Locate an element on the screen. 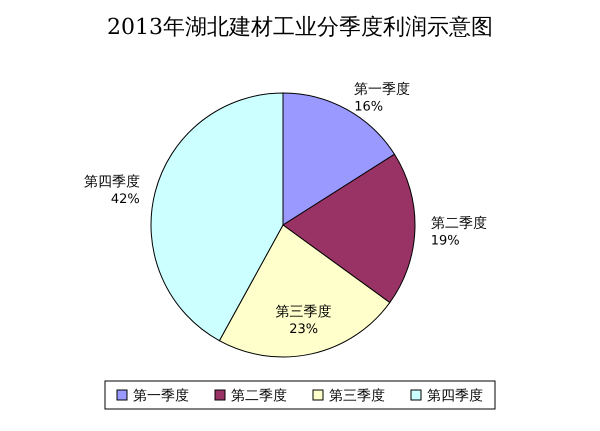  slice-label: 第二季度 is located at coordinates (458, 224).